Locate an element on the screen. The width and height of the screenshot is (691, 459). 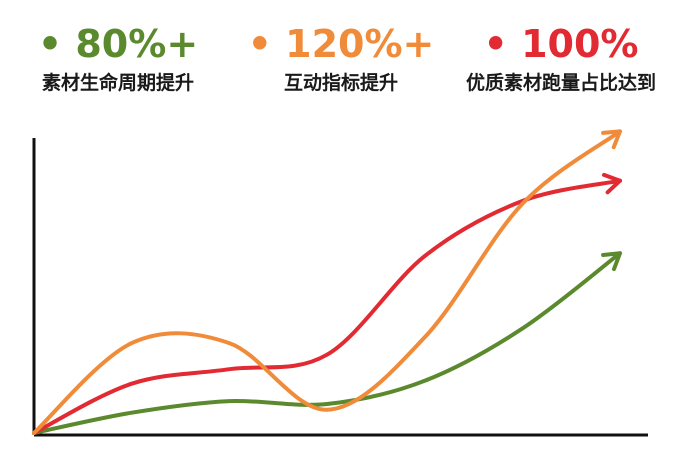
legend-value-interaction: • 120%+ is located at coordinates (341, 44).